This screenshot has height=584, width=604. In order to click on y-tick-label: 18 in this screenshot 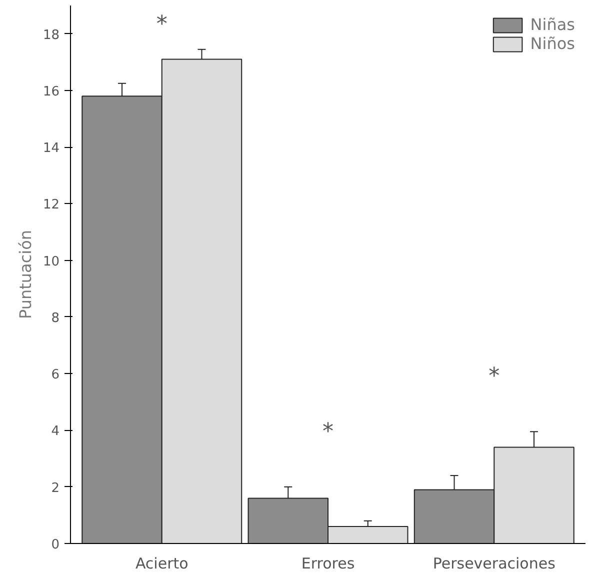, I will do `click(51, 35)`.